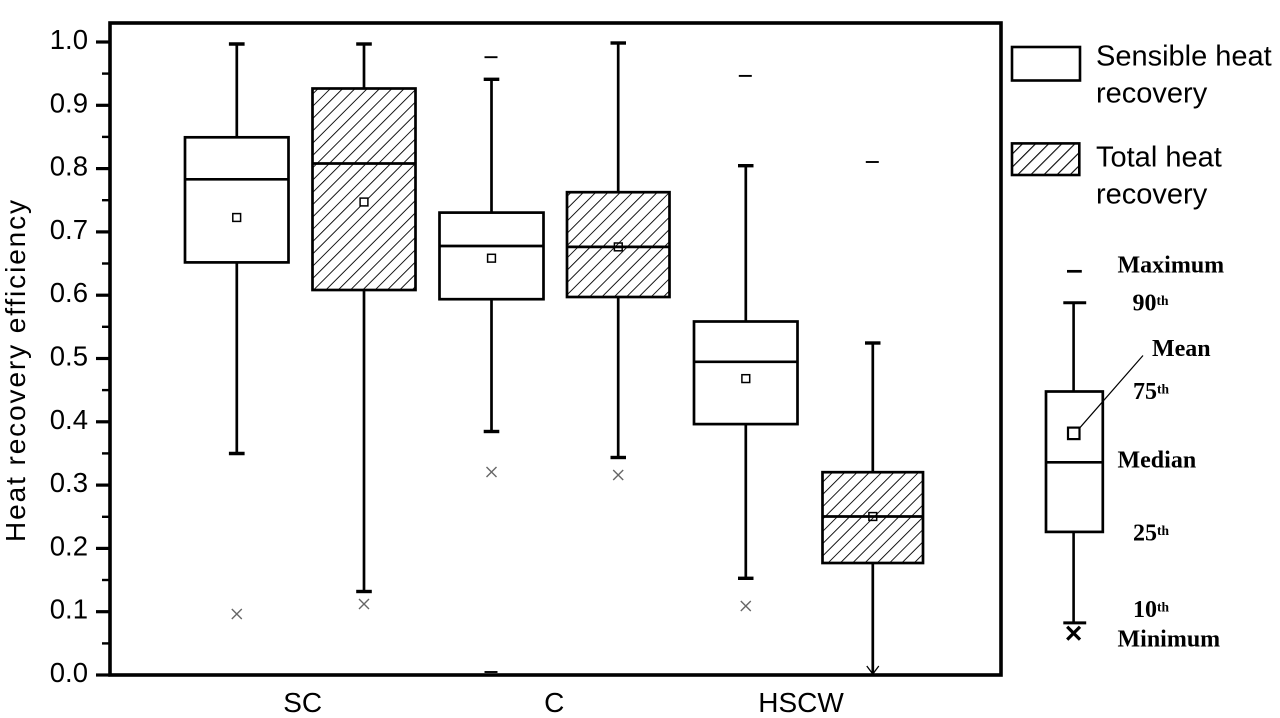 Image resolution: width=1280 pixels, height=718 pixels. Describe the element at coordinates (69, 419) in the screenshot. I see `svg-text: 0.4` at that location.